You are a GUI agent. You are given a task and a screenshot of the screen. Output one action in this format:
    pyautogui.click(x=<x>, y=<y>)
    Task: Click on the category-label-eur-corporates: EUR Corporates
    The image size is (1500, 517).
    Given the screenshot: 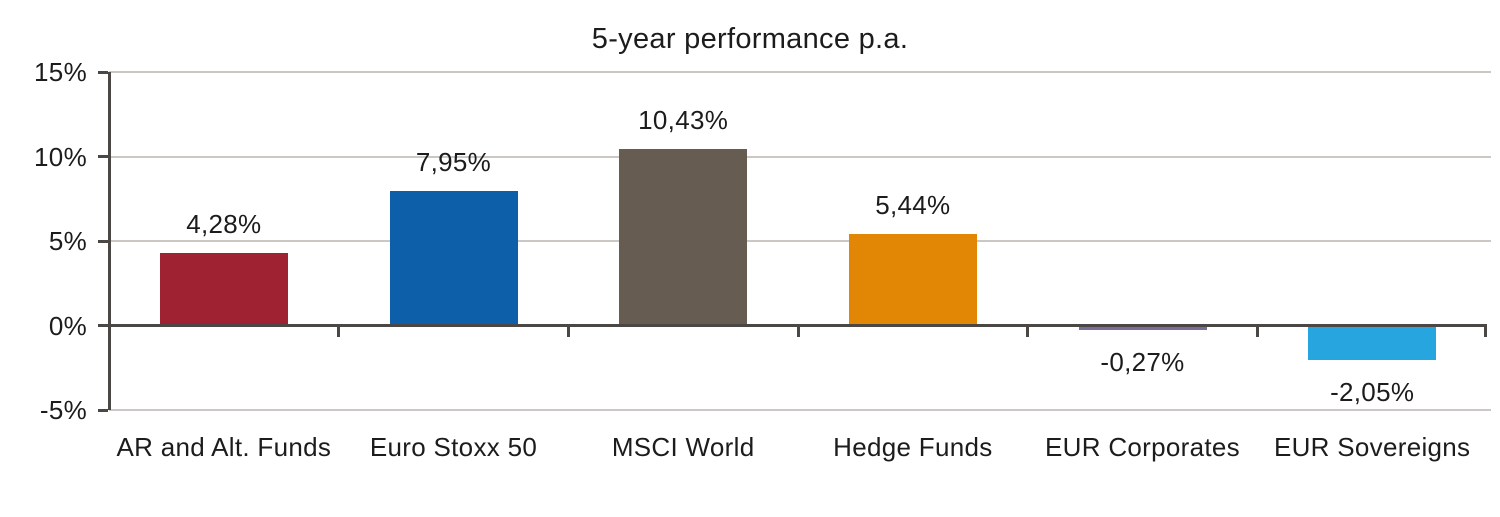 What is the action you would take?
    pyautogui.click(x=1142, y=447)
    